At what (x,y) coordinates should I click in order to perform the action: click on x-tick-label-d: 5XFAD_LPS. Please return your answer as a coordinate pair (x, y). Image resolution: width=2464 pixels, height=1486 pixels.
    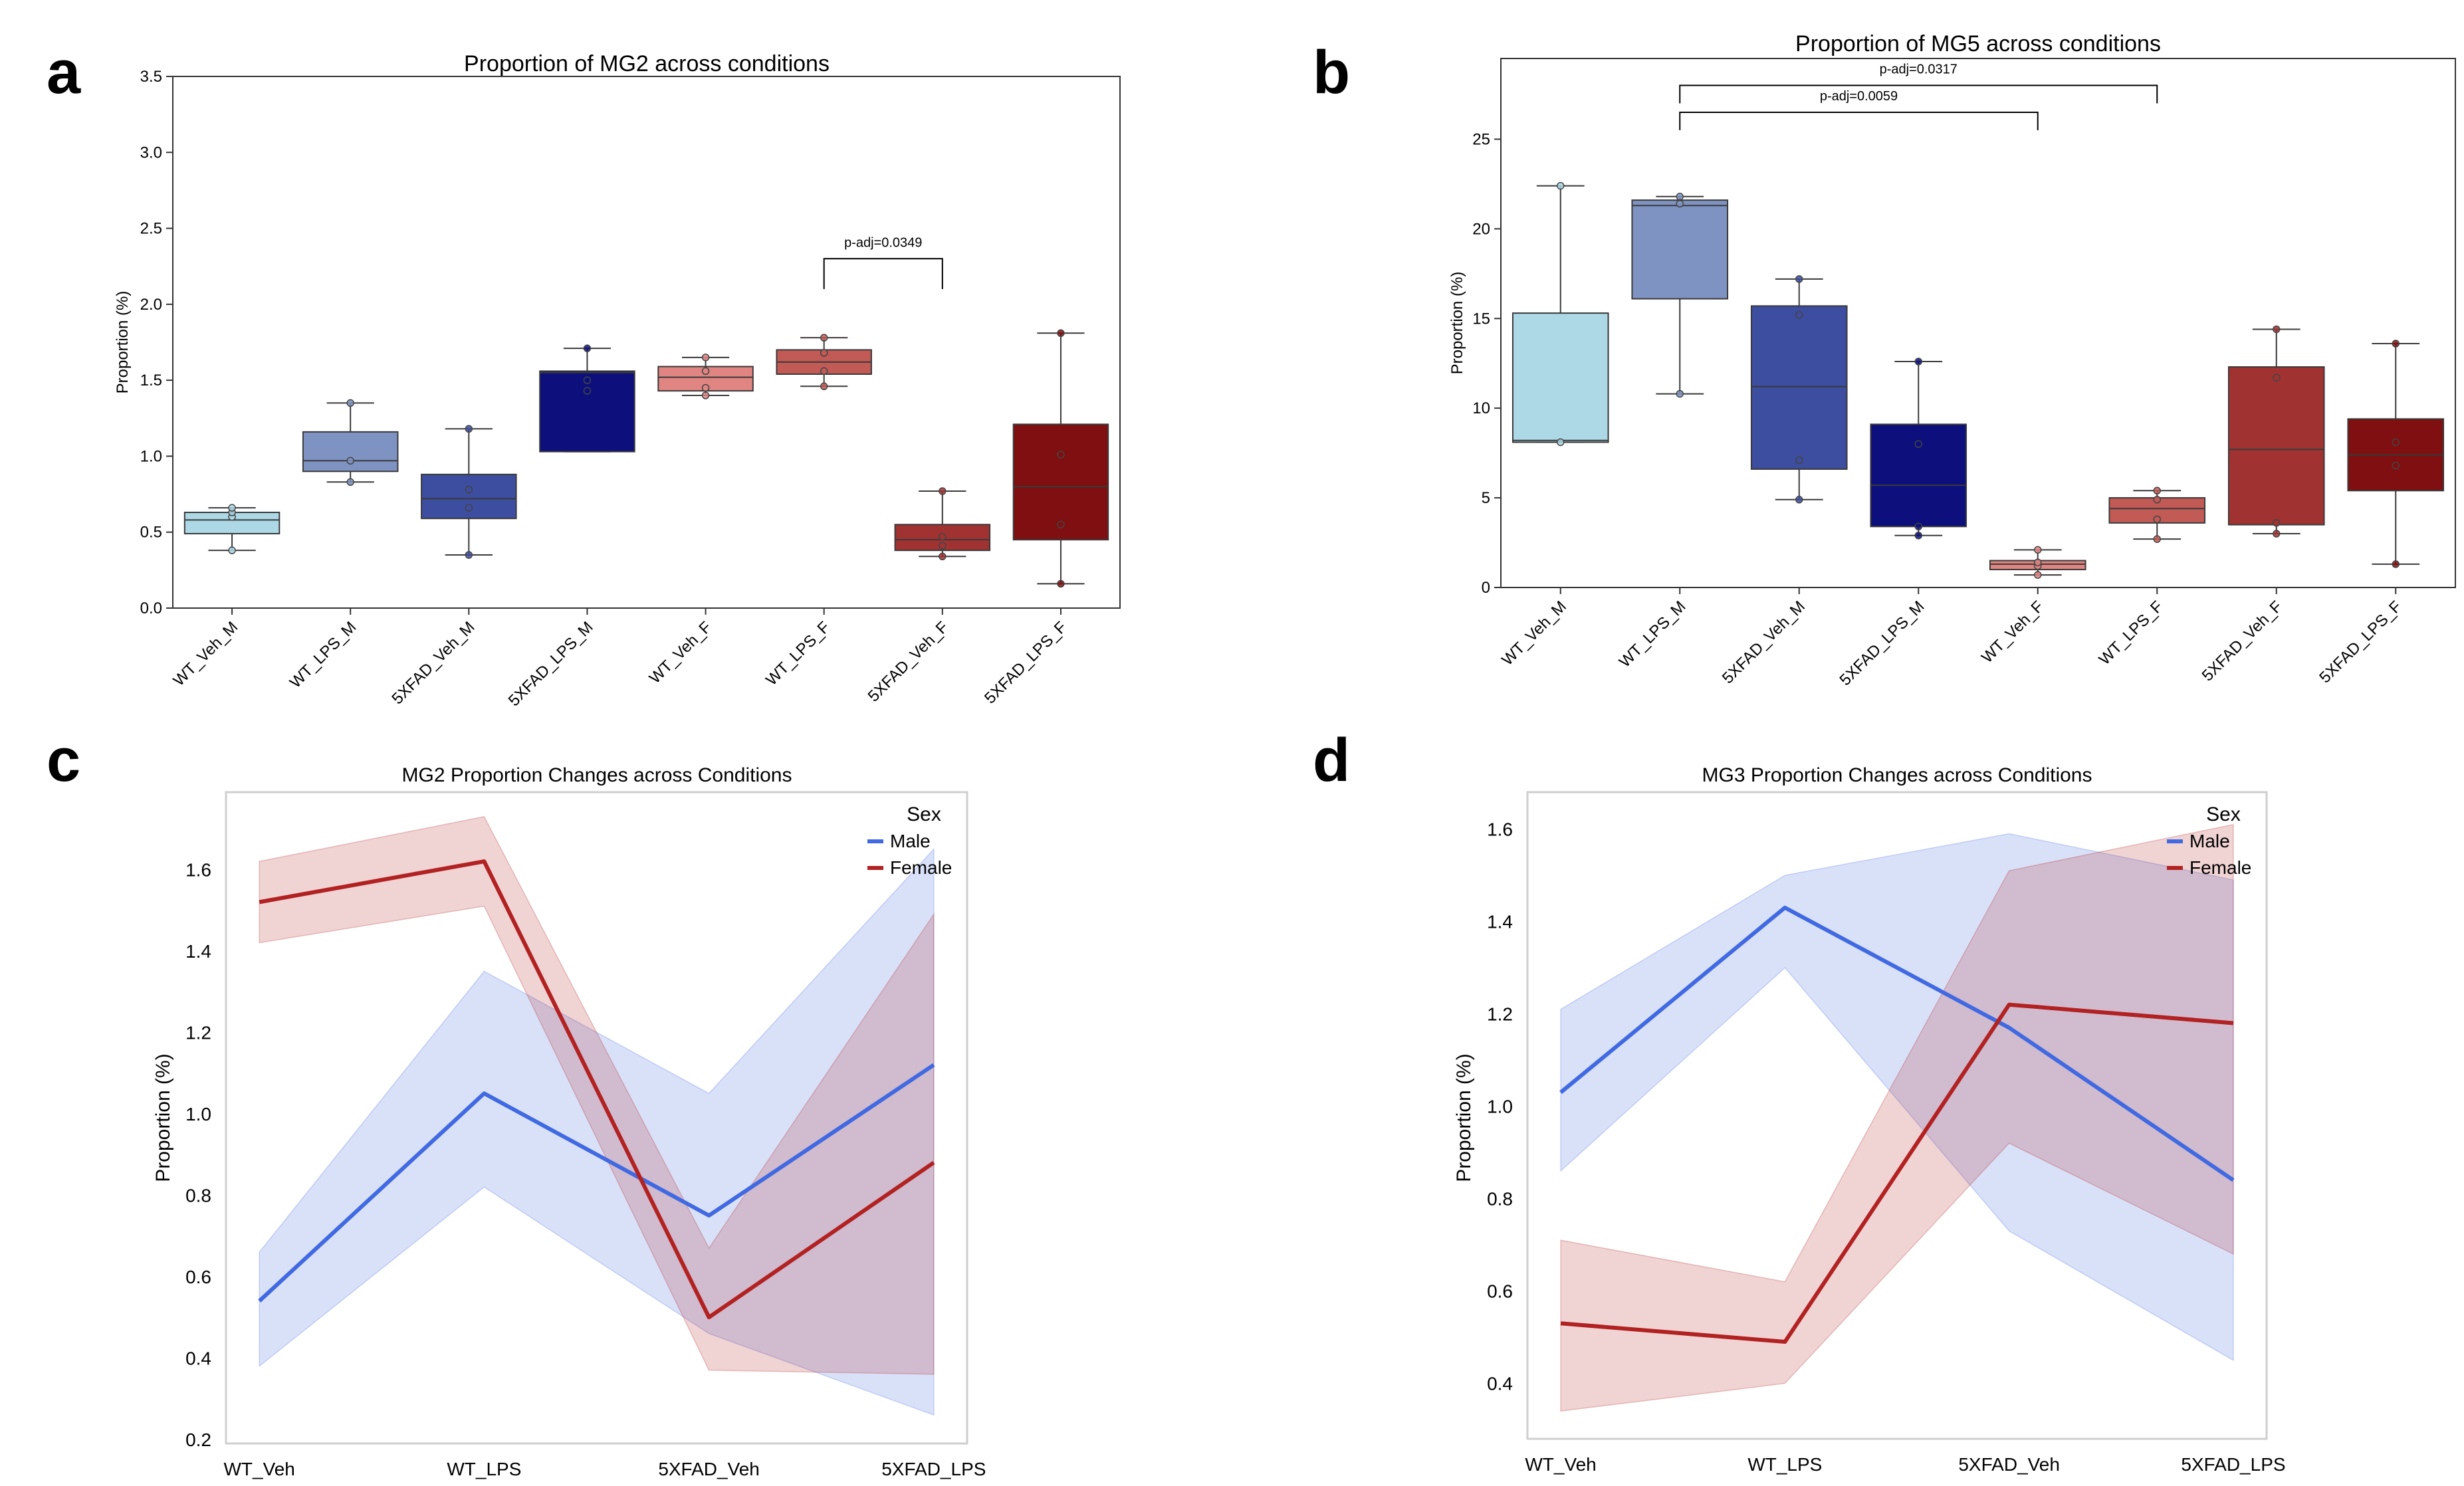
    Looking at the image, I should click on (2233, 1464).